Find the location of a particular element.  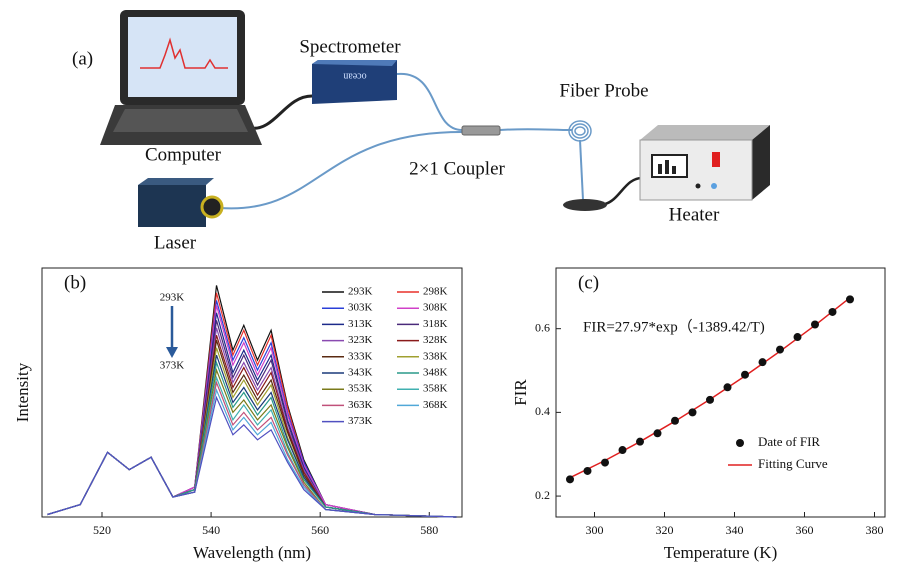

node-label: 2×1 Coupler is located at coordinates (457, 168).